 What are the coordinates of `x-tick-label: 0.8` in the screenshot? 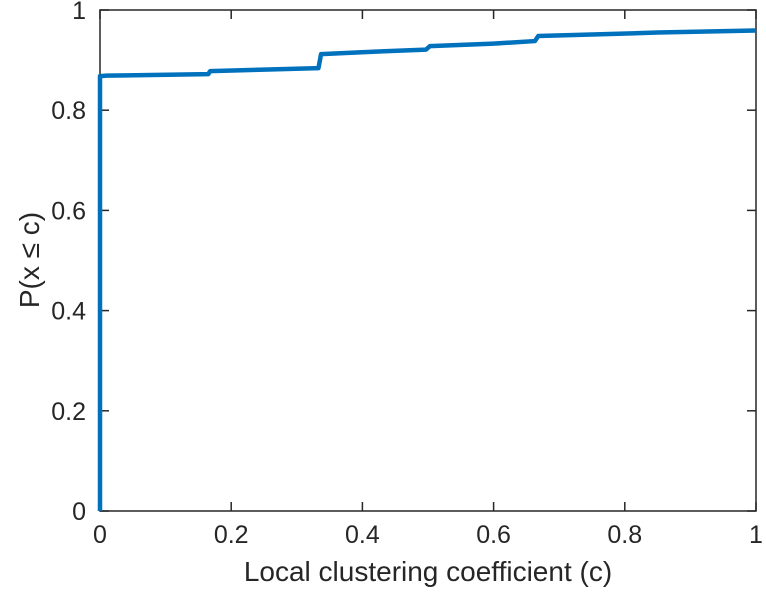 It's located at (624, 535).